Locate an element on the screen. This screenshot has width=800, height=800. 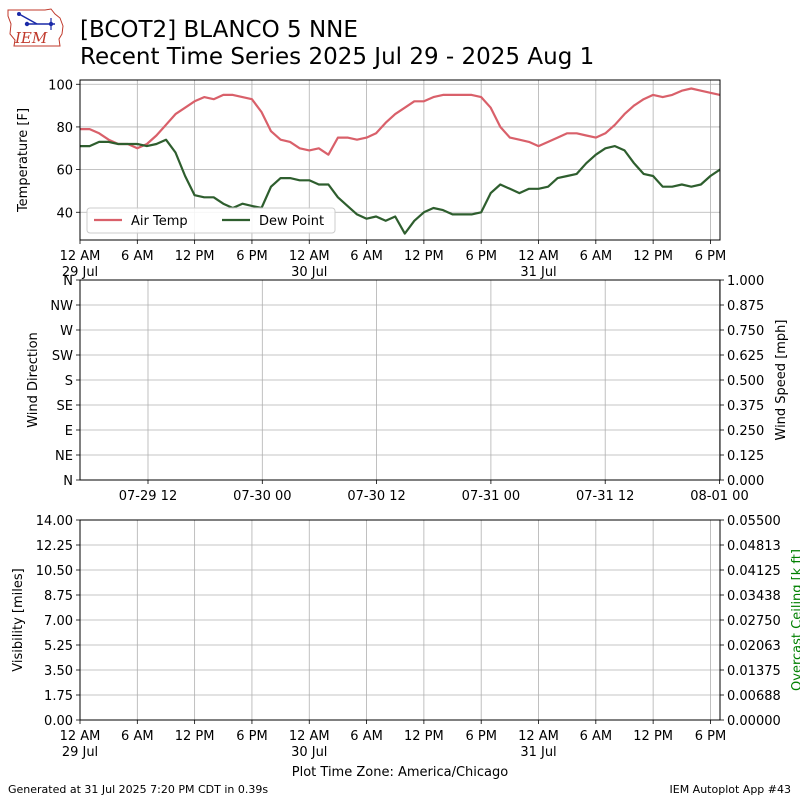
x-tick-label: 08-01 00 is located at coordinates (719, 496).